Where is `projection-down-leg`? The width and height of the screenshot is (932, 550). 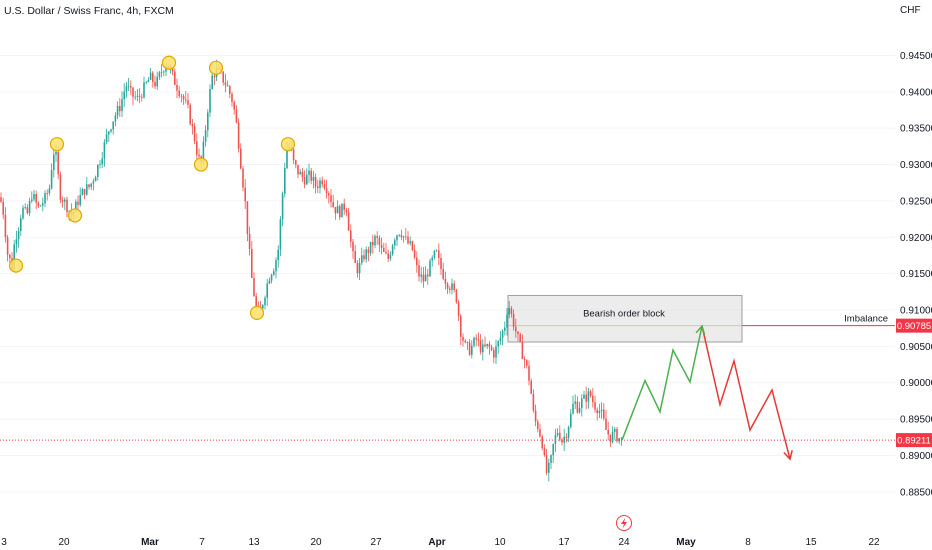
projection-down-leg is located at coordinates (746, 392).